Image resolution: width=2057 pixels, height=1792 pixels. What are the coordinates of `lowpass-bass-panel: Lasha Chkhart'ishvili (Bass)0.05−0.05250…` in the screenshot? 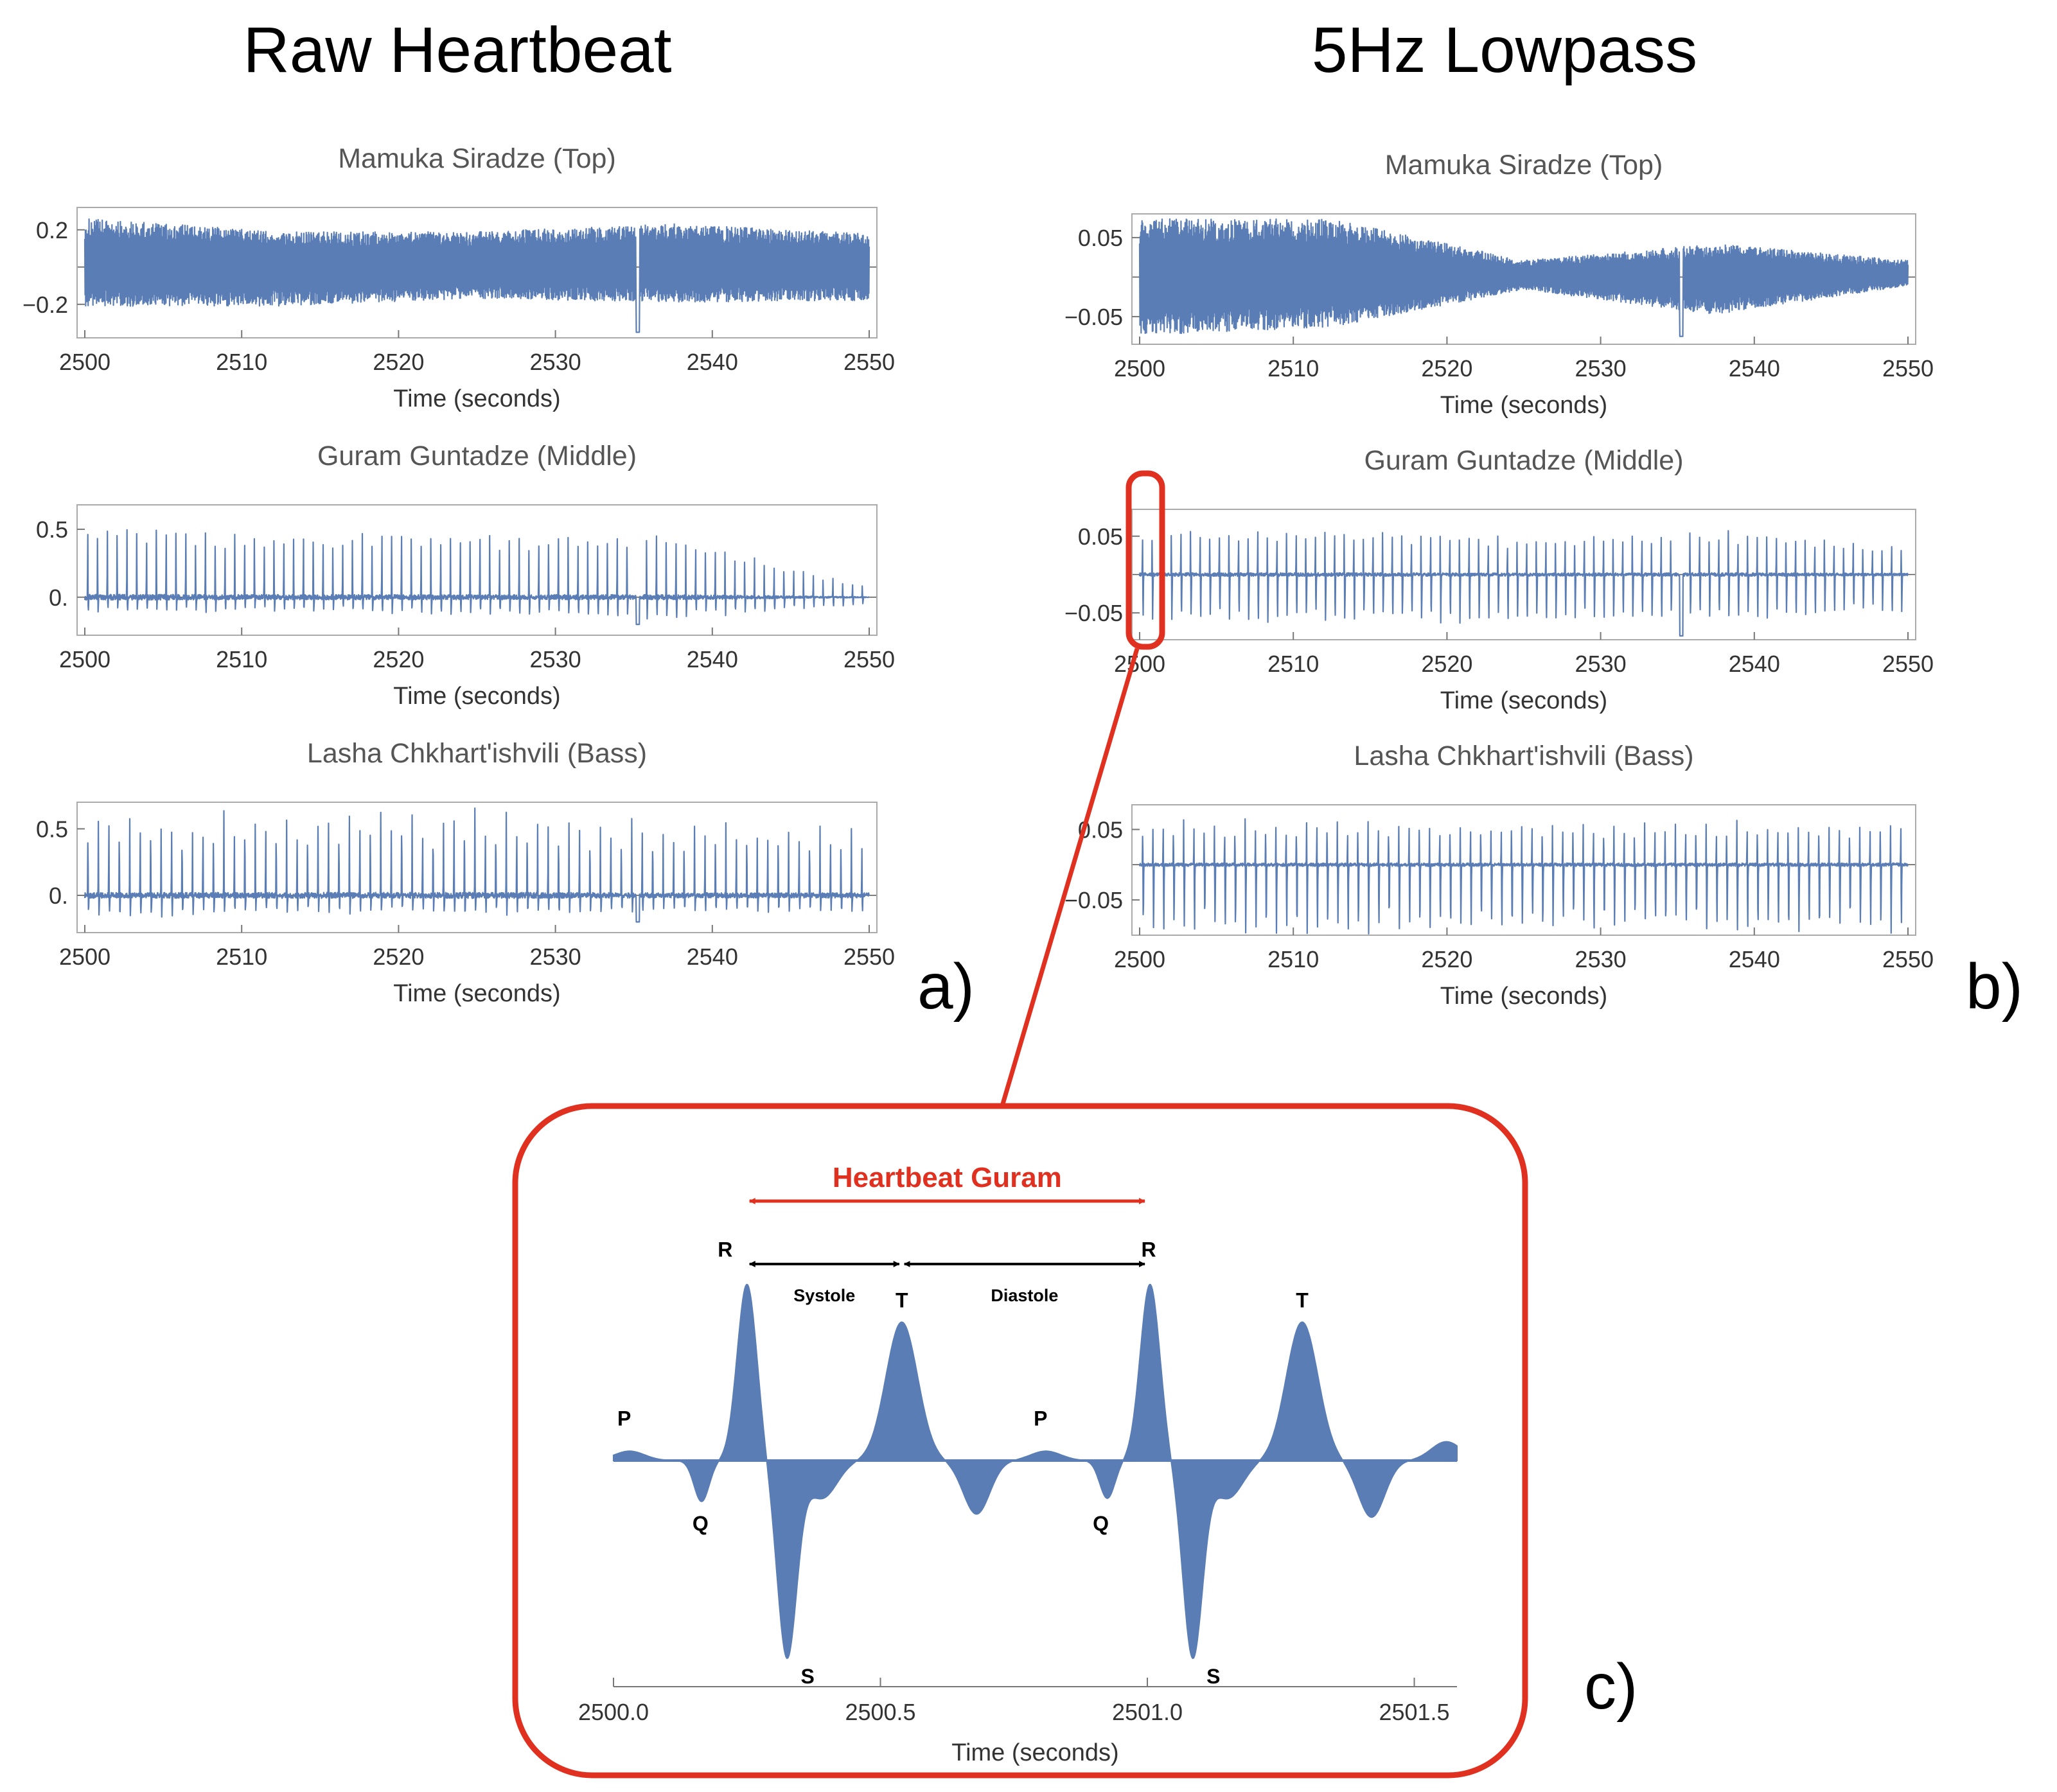 It's located at (1499, 875).